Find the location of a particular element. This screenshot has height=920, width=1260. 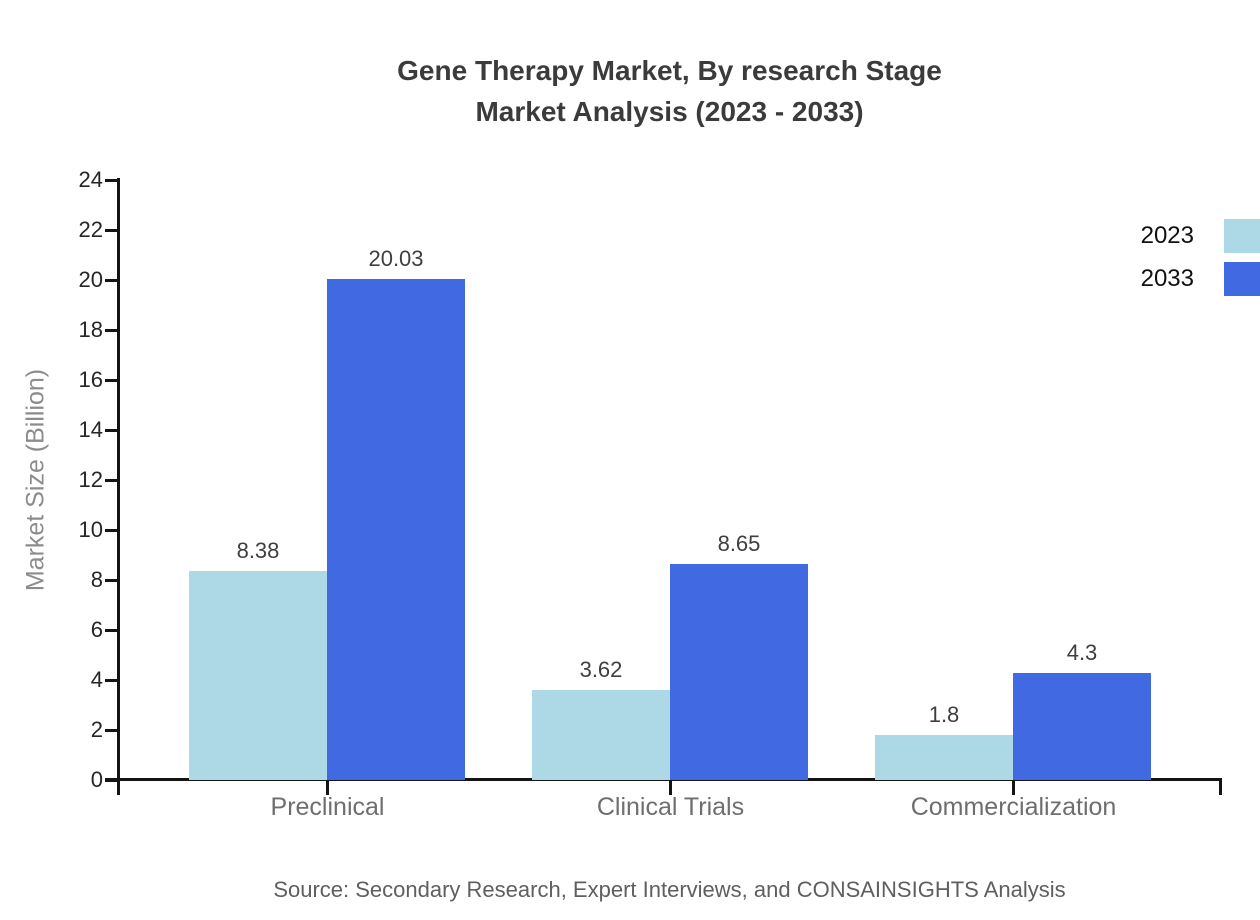

legend-swatch-2023 is located at coordinates (1242, 236).